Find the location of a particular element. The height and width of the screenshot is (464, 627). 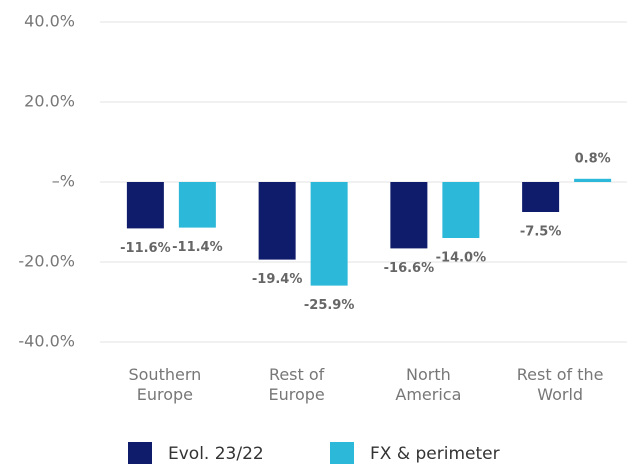

x-tick-line: America is located at coordinates (428, 394).